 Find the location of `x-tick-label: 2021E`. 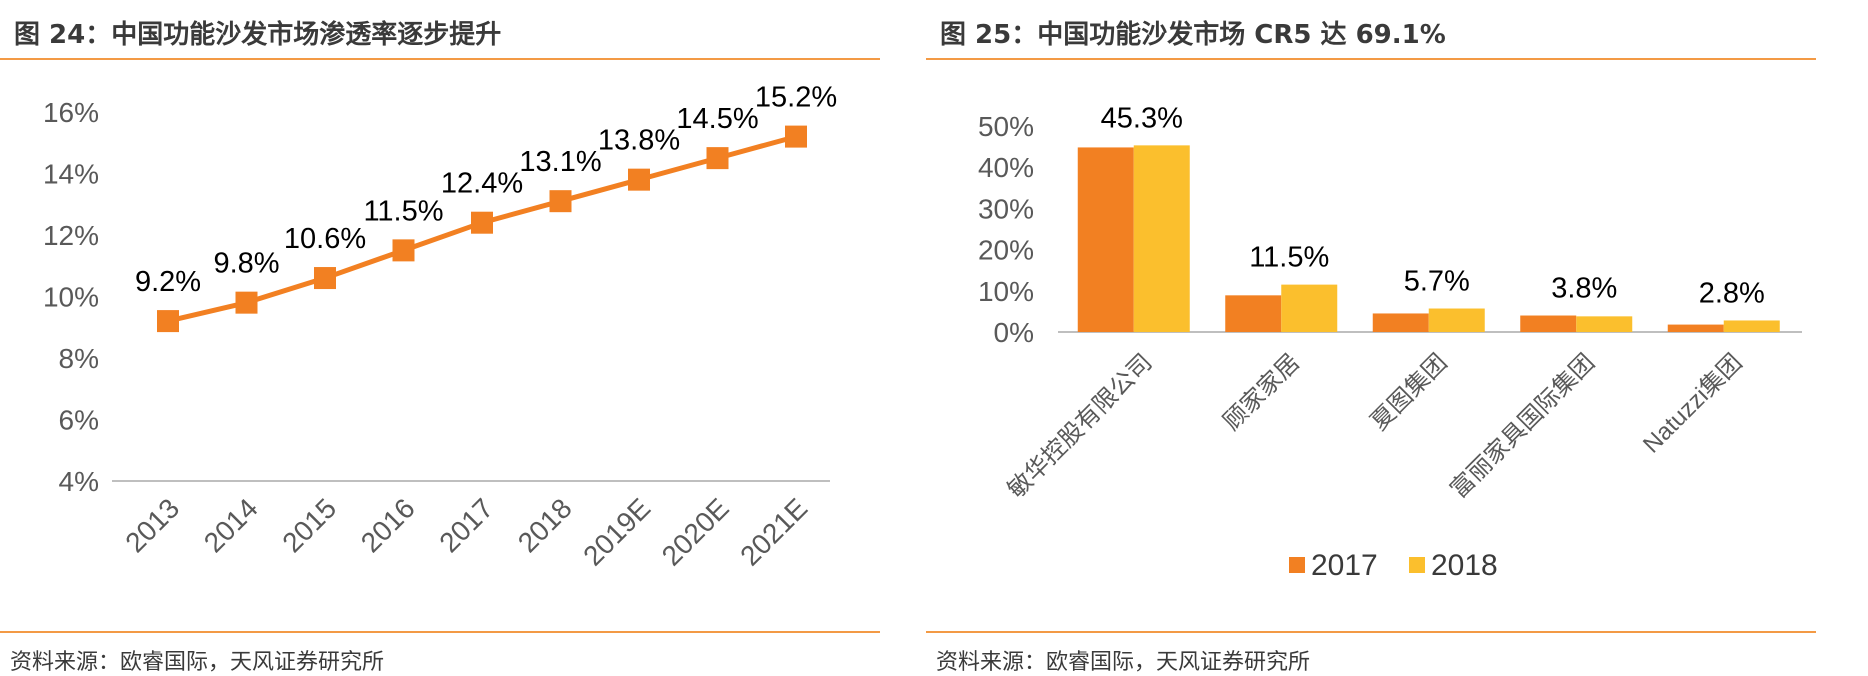

x-tick-label: 2021E is located at coordinates (773, 531).